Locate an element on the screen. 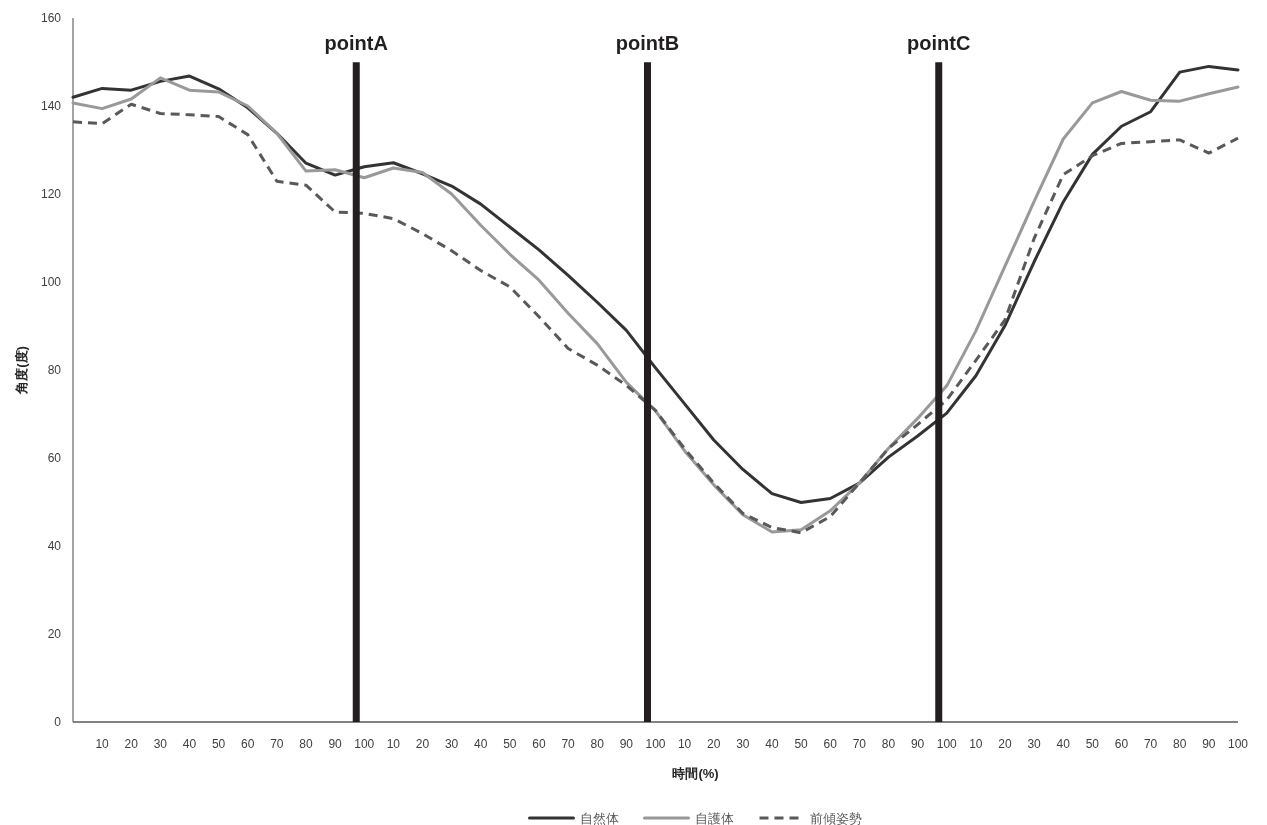 Image resolution: width=1267 pixels, height=825 pixels. legend-label: 自護体 is located at coordinates (714, 818).